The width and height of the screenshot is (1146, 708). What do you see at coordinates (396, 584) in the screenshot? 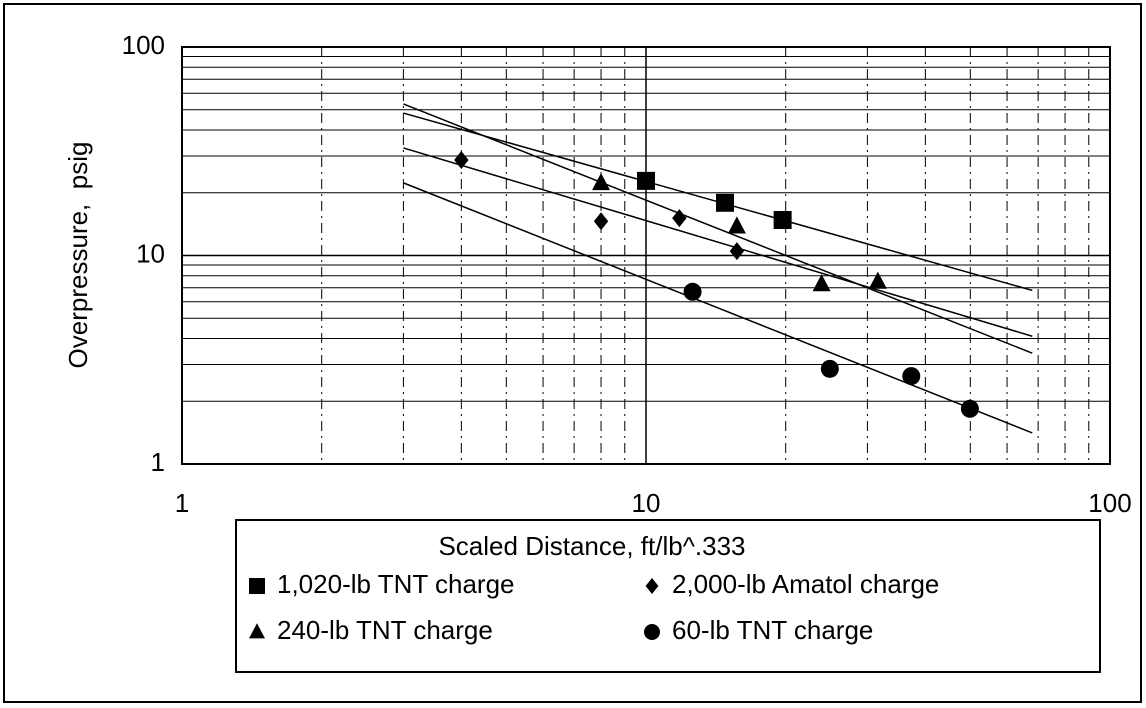
I see `legend-label: 1,020-lb TNT charge` at bounding box center [396, 584].